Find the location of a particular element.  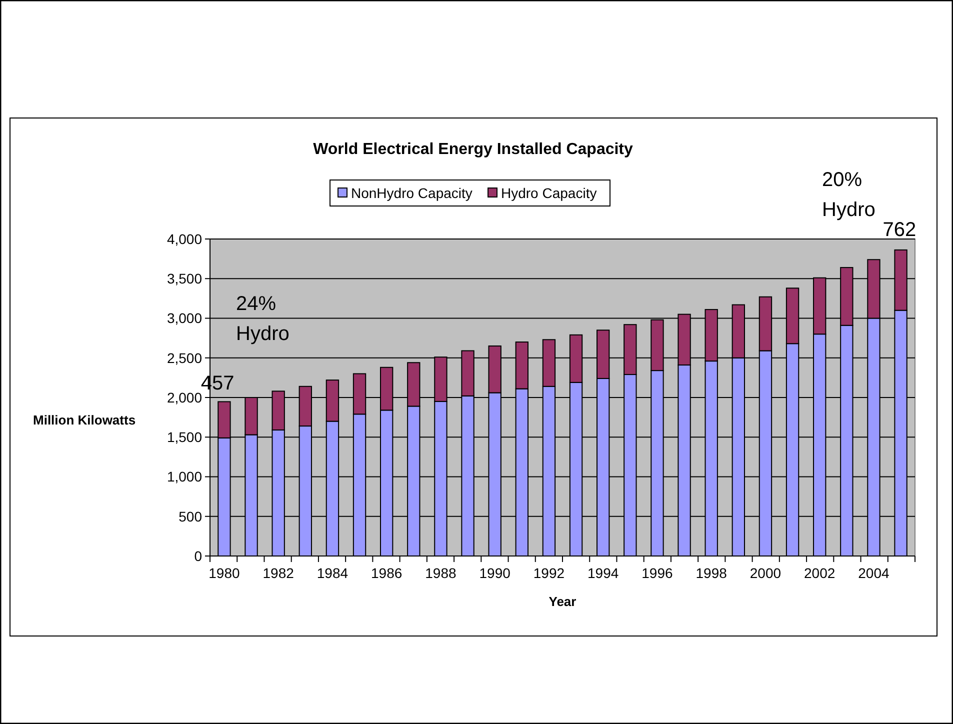

y-tick-label: 1,000 is located at coordinates (184, 476).